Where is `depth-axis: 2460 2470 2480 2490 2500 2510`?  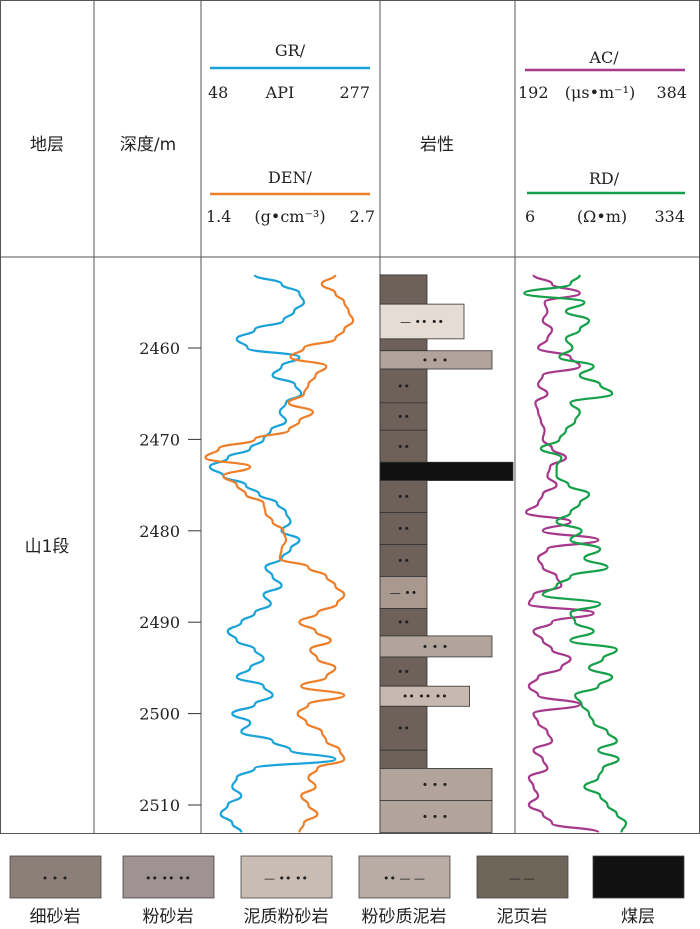
depth-axis: 2460 2470 2480 2490 2500 2510 is located at coordinates (170, 577).